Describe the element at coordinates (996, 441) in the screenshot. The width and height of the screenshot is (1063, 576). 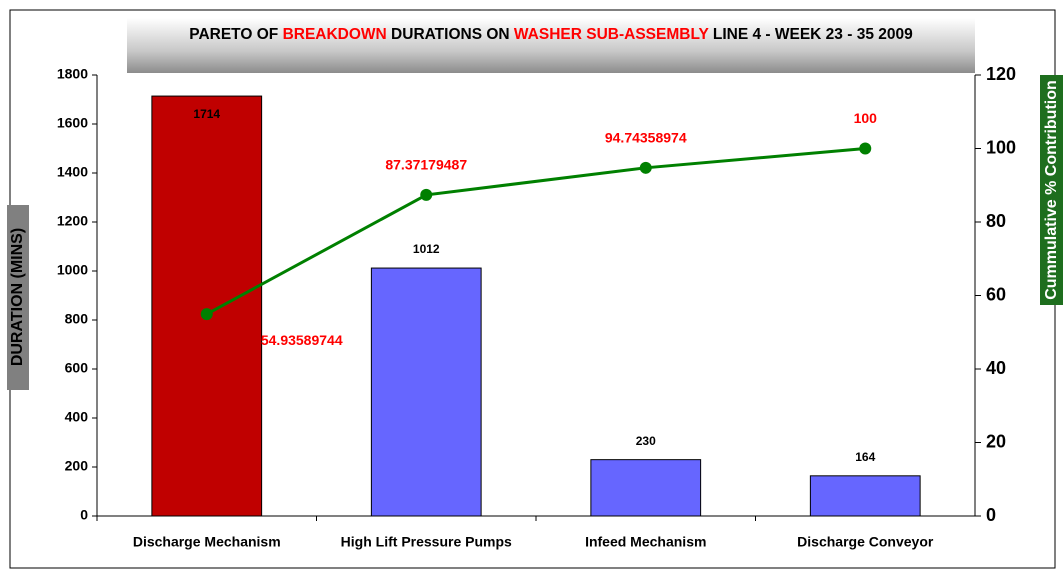
I see `y2-tick-label: 20` at that location.